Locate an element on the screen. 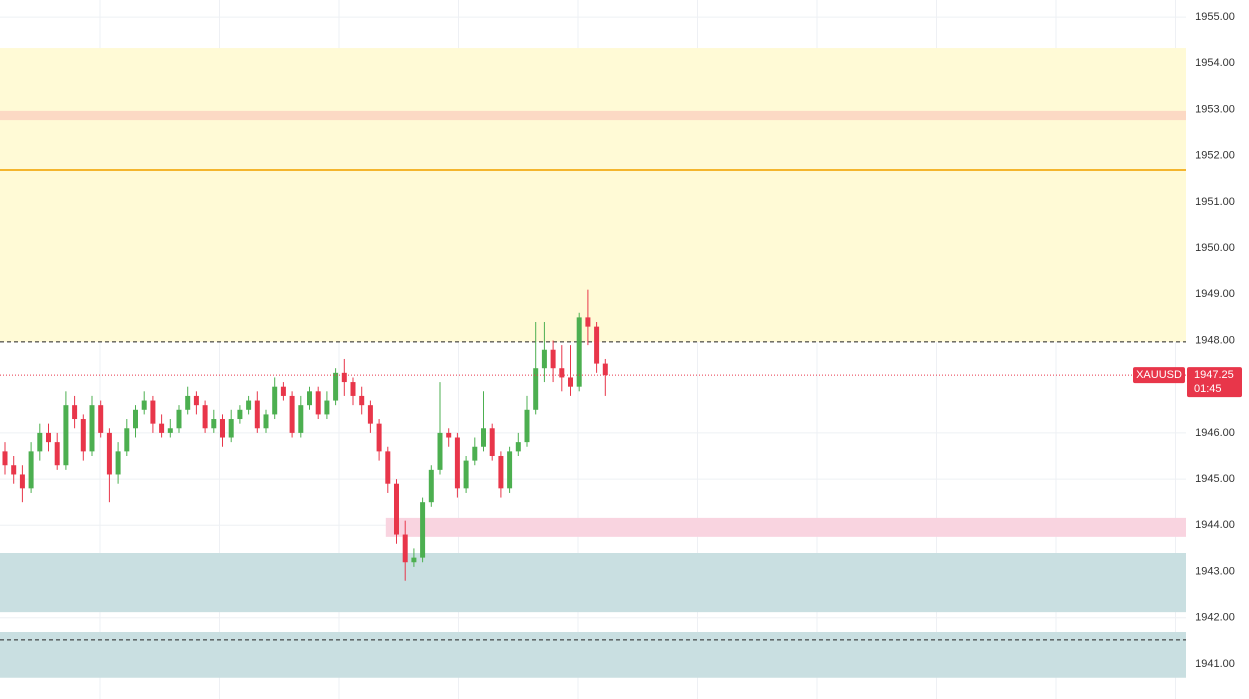 This screenshot has height=699, width=1249. y-tick-label: 1951.00 is located at coordinates (1215, 202).